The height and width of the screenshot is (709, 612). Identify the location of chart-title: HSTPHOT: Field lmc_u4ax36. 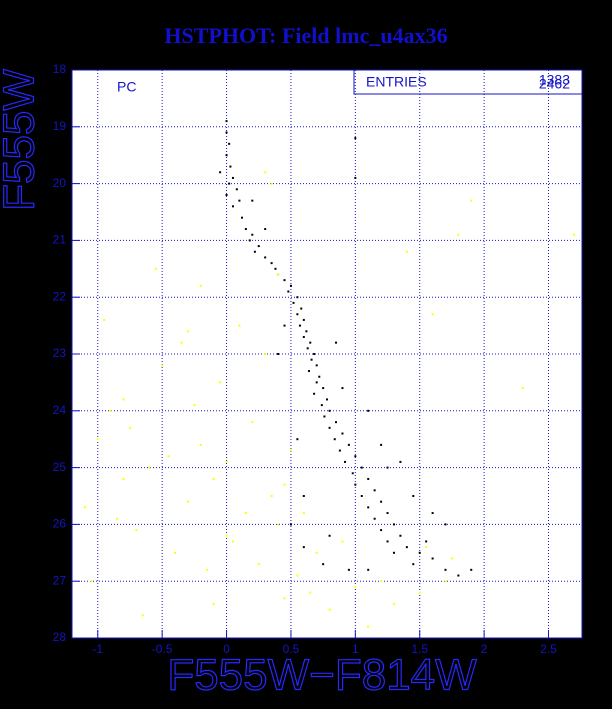
(305, 35).